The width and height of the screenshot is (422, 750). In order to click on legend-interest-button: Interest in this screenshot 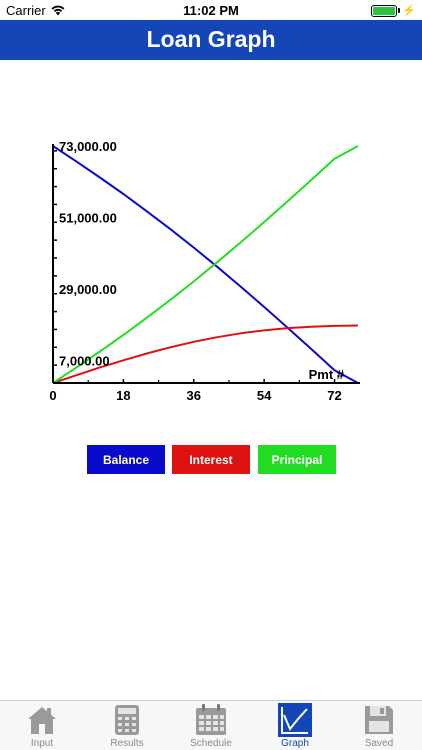, I will do `click(211, 459)`.